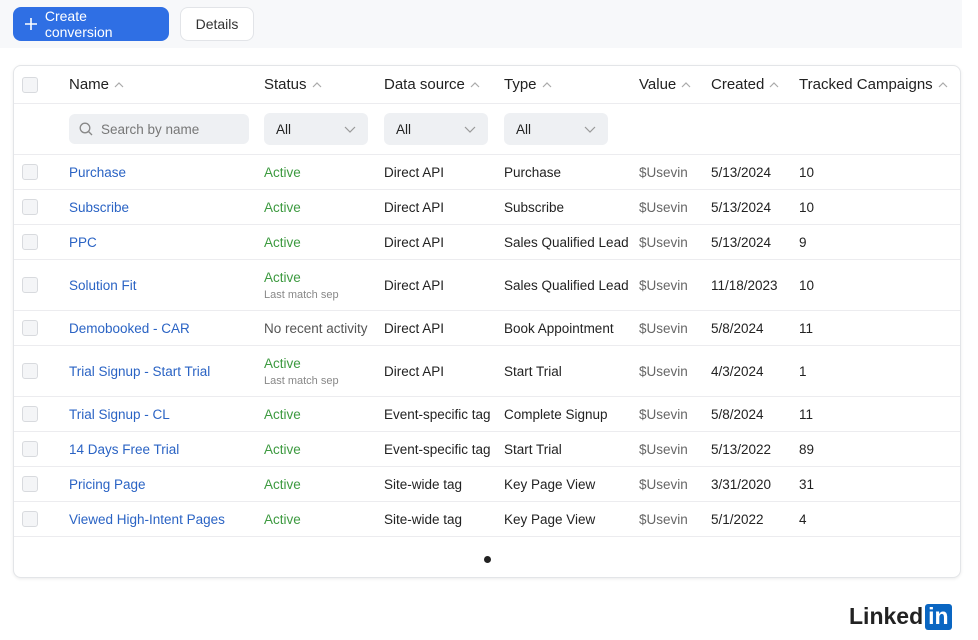  Describe the element at coordinates (662, 84) in the screenshot. I see `column-header: Value` at that location.